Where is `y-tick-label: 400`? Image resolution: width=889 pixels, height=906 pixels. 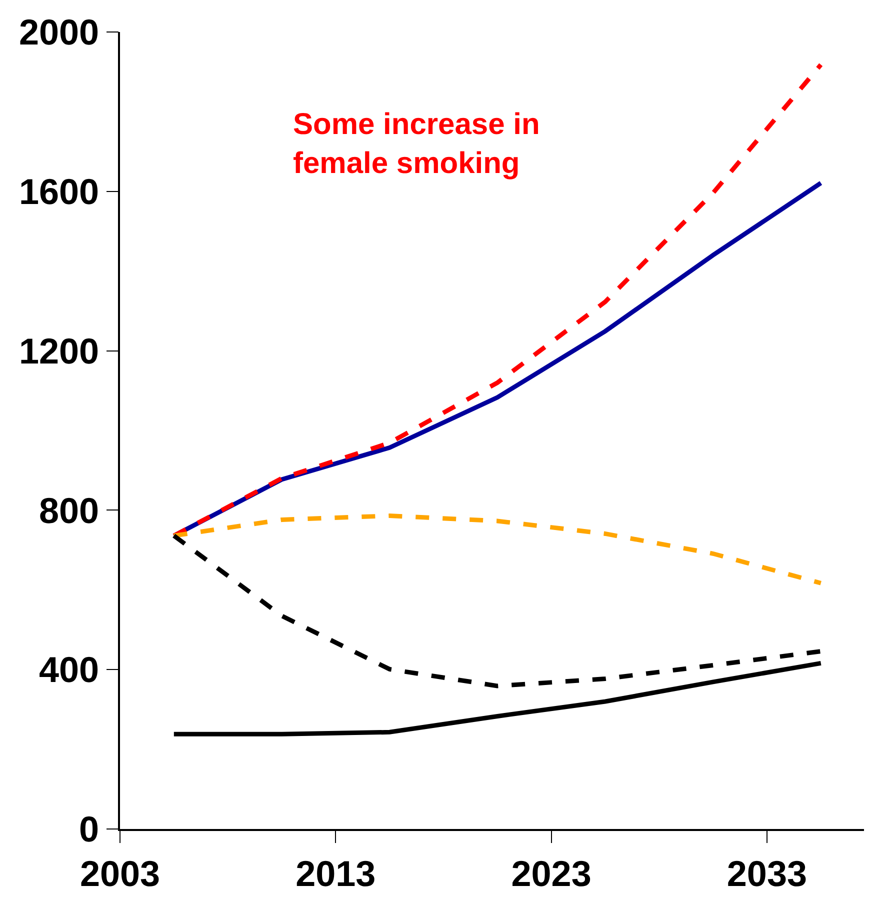
y-tick-label: 400 is located at coordinates (69, 669).